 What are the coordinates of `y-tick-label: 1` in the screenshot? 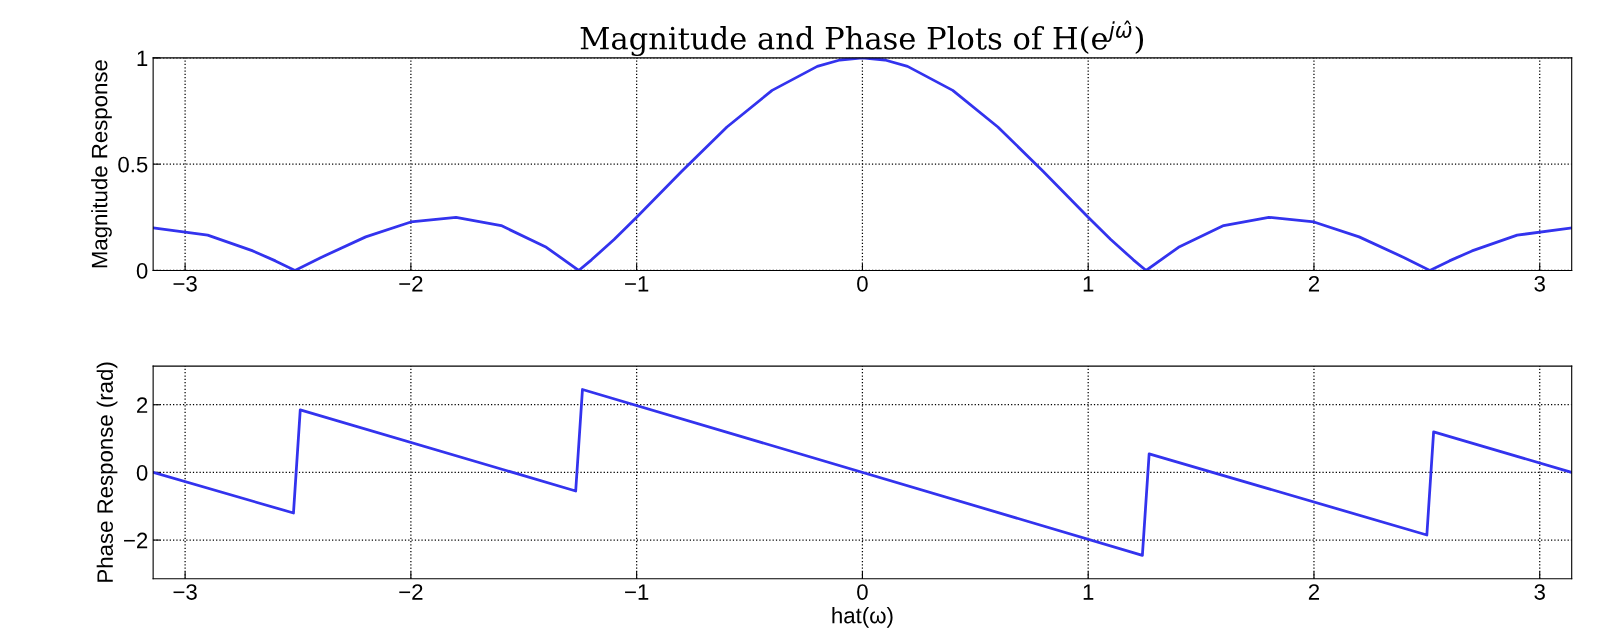 It's located at (142, 58).